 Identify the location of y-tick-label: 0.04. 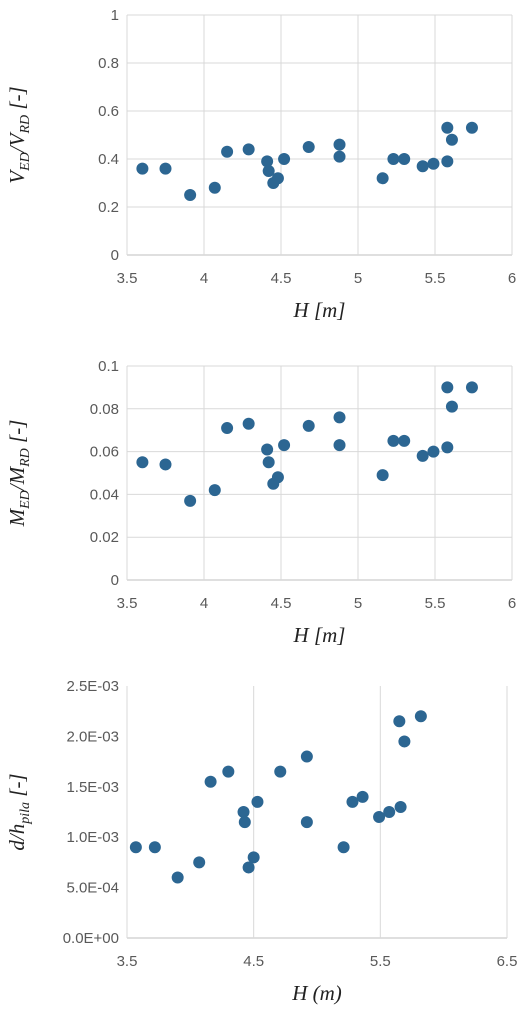
(104, 494).